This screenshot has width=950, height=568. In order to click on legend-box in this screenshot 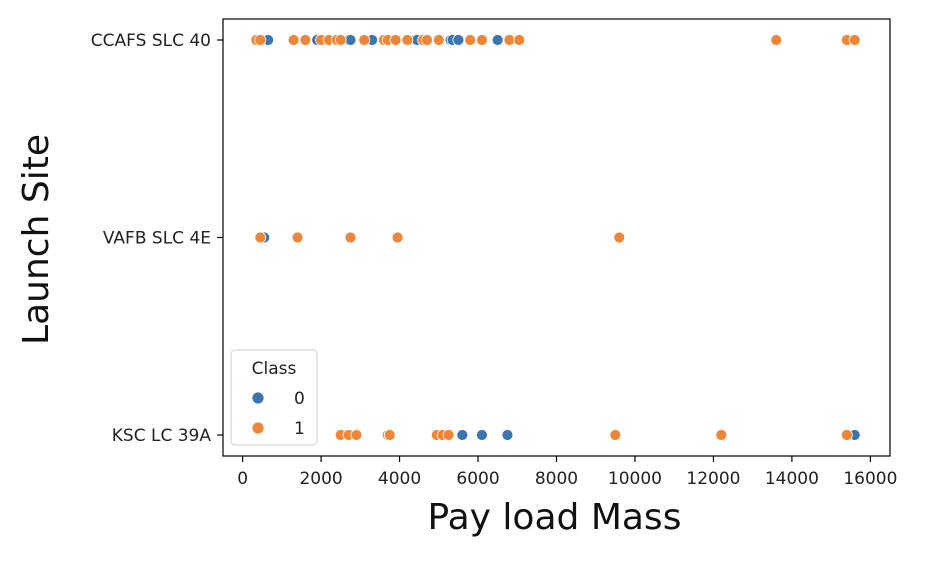, I will do `click(274, 397)`.